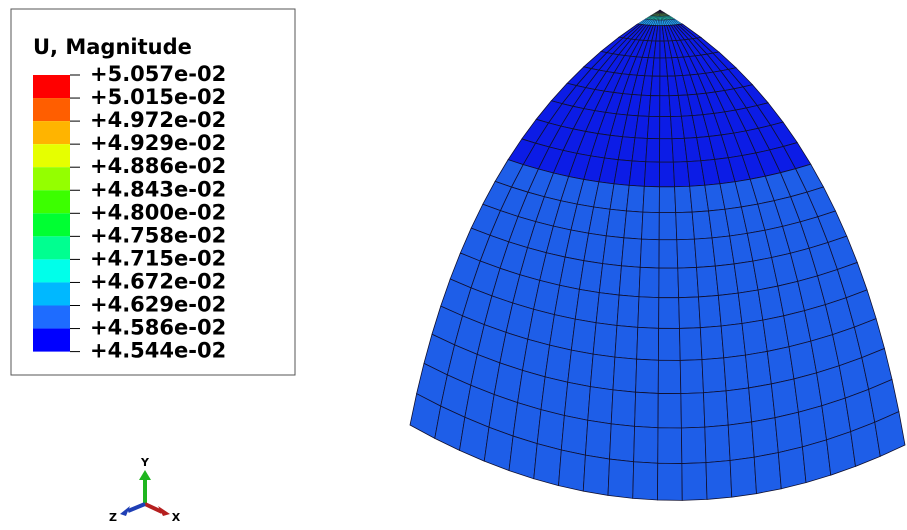 The image size is (907, 530). What do you see at coordinates (145, 490) in the screenshot?
I see `triad: Y Z X` at bounding box center [145, 490].